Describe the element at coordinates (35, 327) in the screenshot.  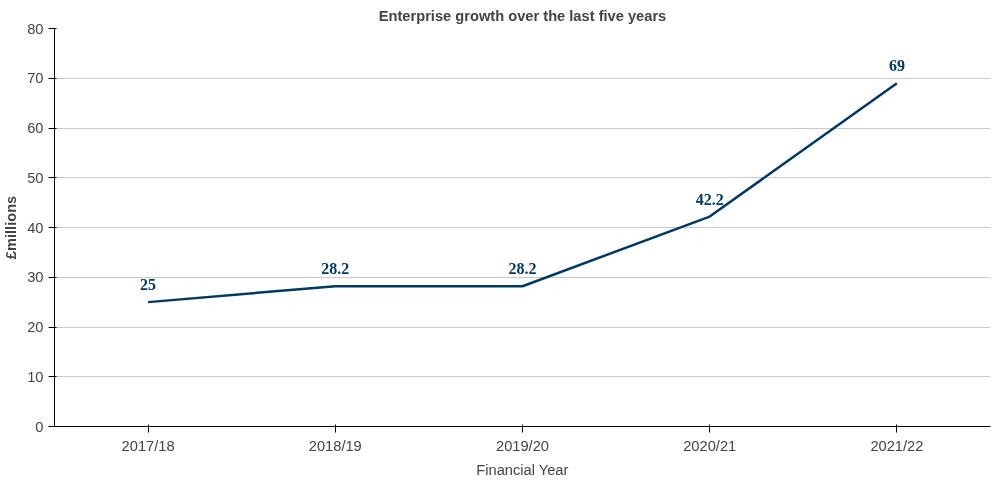
I see `y-tick-label: 20` at that location.